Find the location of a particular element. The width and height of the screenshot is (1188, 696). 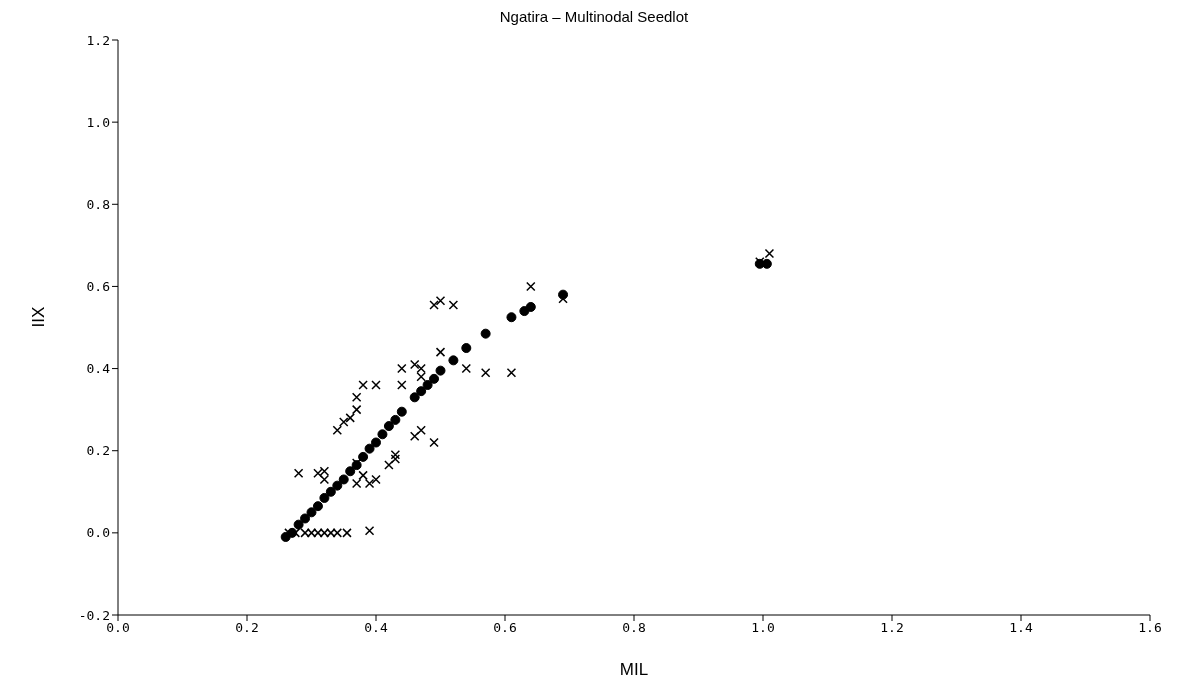

x-tick-label: 0.8 is located at coordinates (634, 628).